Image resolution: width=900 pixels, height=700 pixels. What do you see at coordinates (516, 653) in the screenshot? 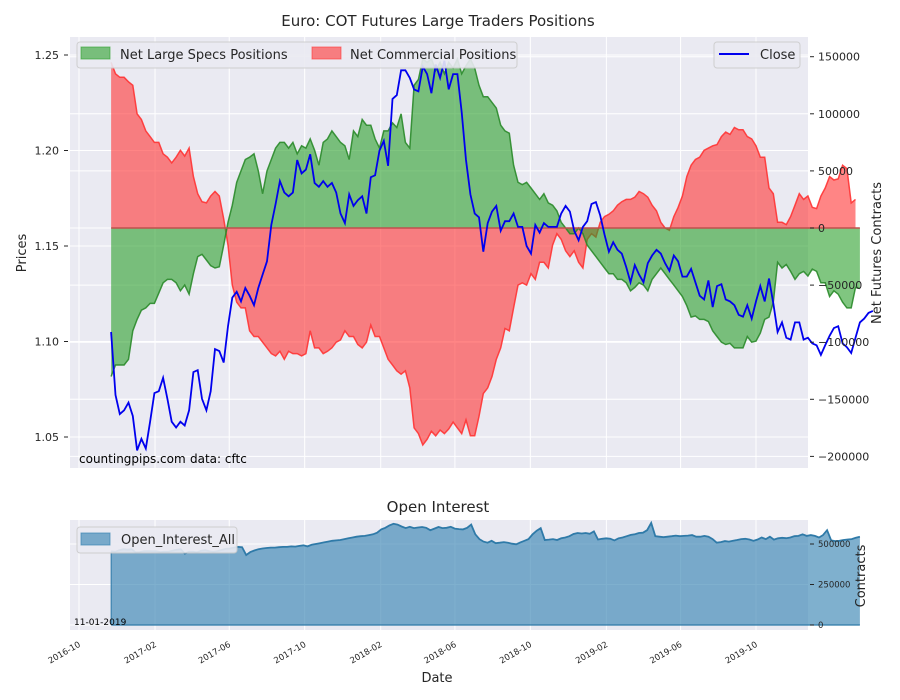
I see `x-tick-label: 2018-10` at bounding box center [516, 653].